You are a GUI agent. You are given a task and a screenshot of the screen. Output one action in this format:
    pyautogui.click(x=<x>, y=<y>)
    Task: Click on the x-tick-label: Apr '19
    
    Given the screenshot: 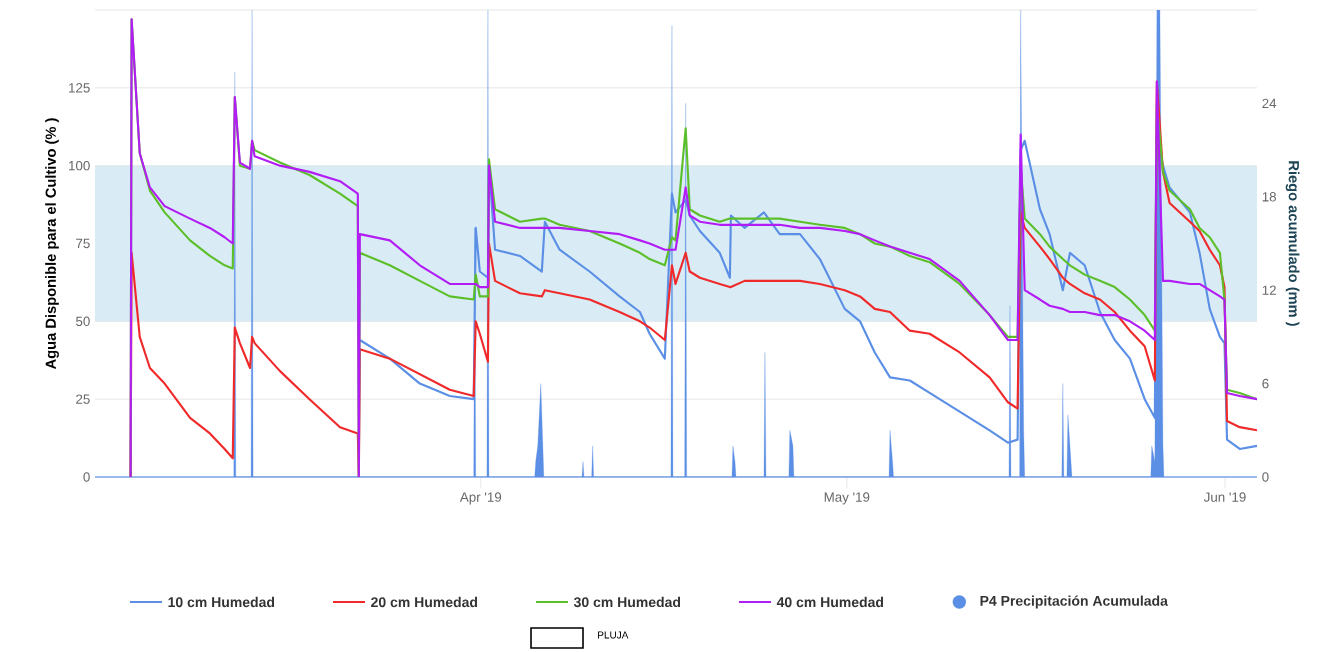 What is the action you would take?
    pyautogui.click(x=480, y=498)
    